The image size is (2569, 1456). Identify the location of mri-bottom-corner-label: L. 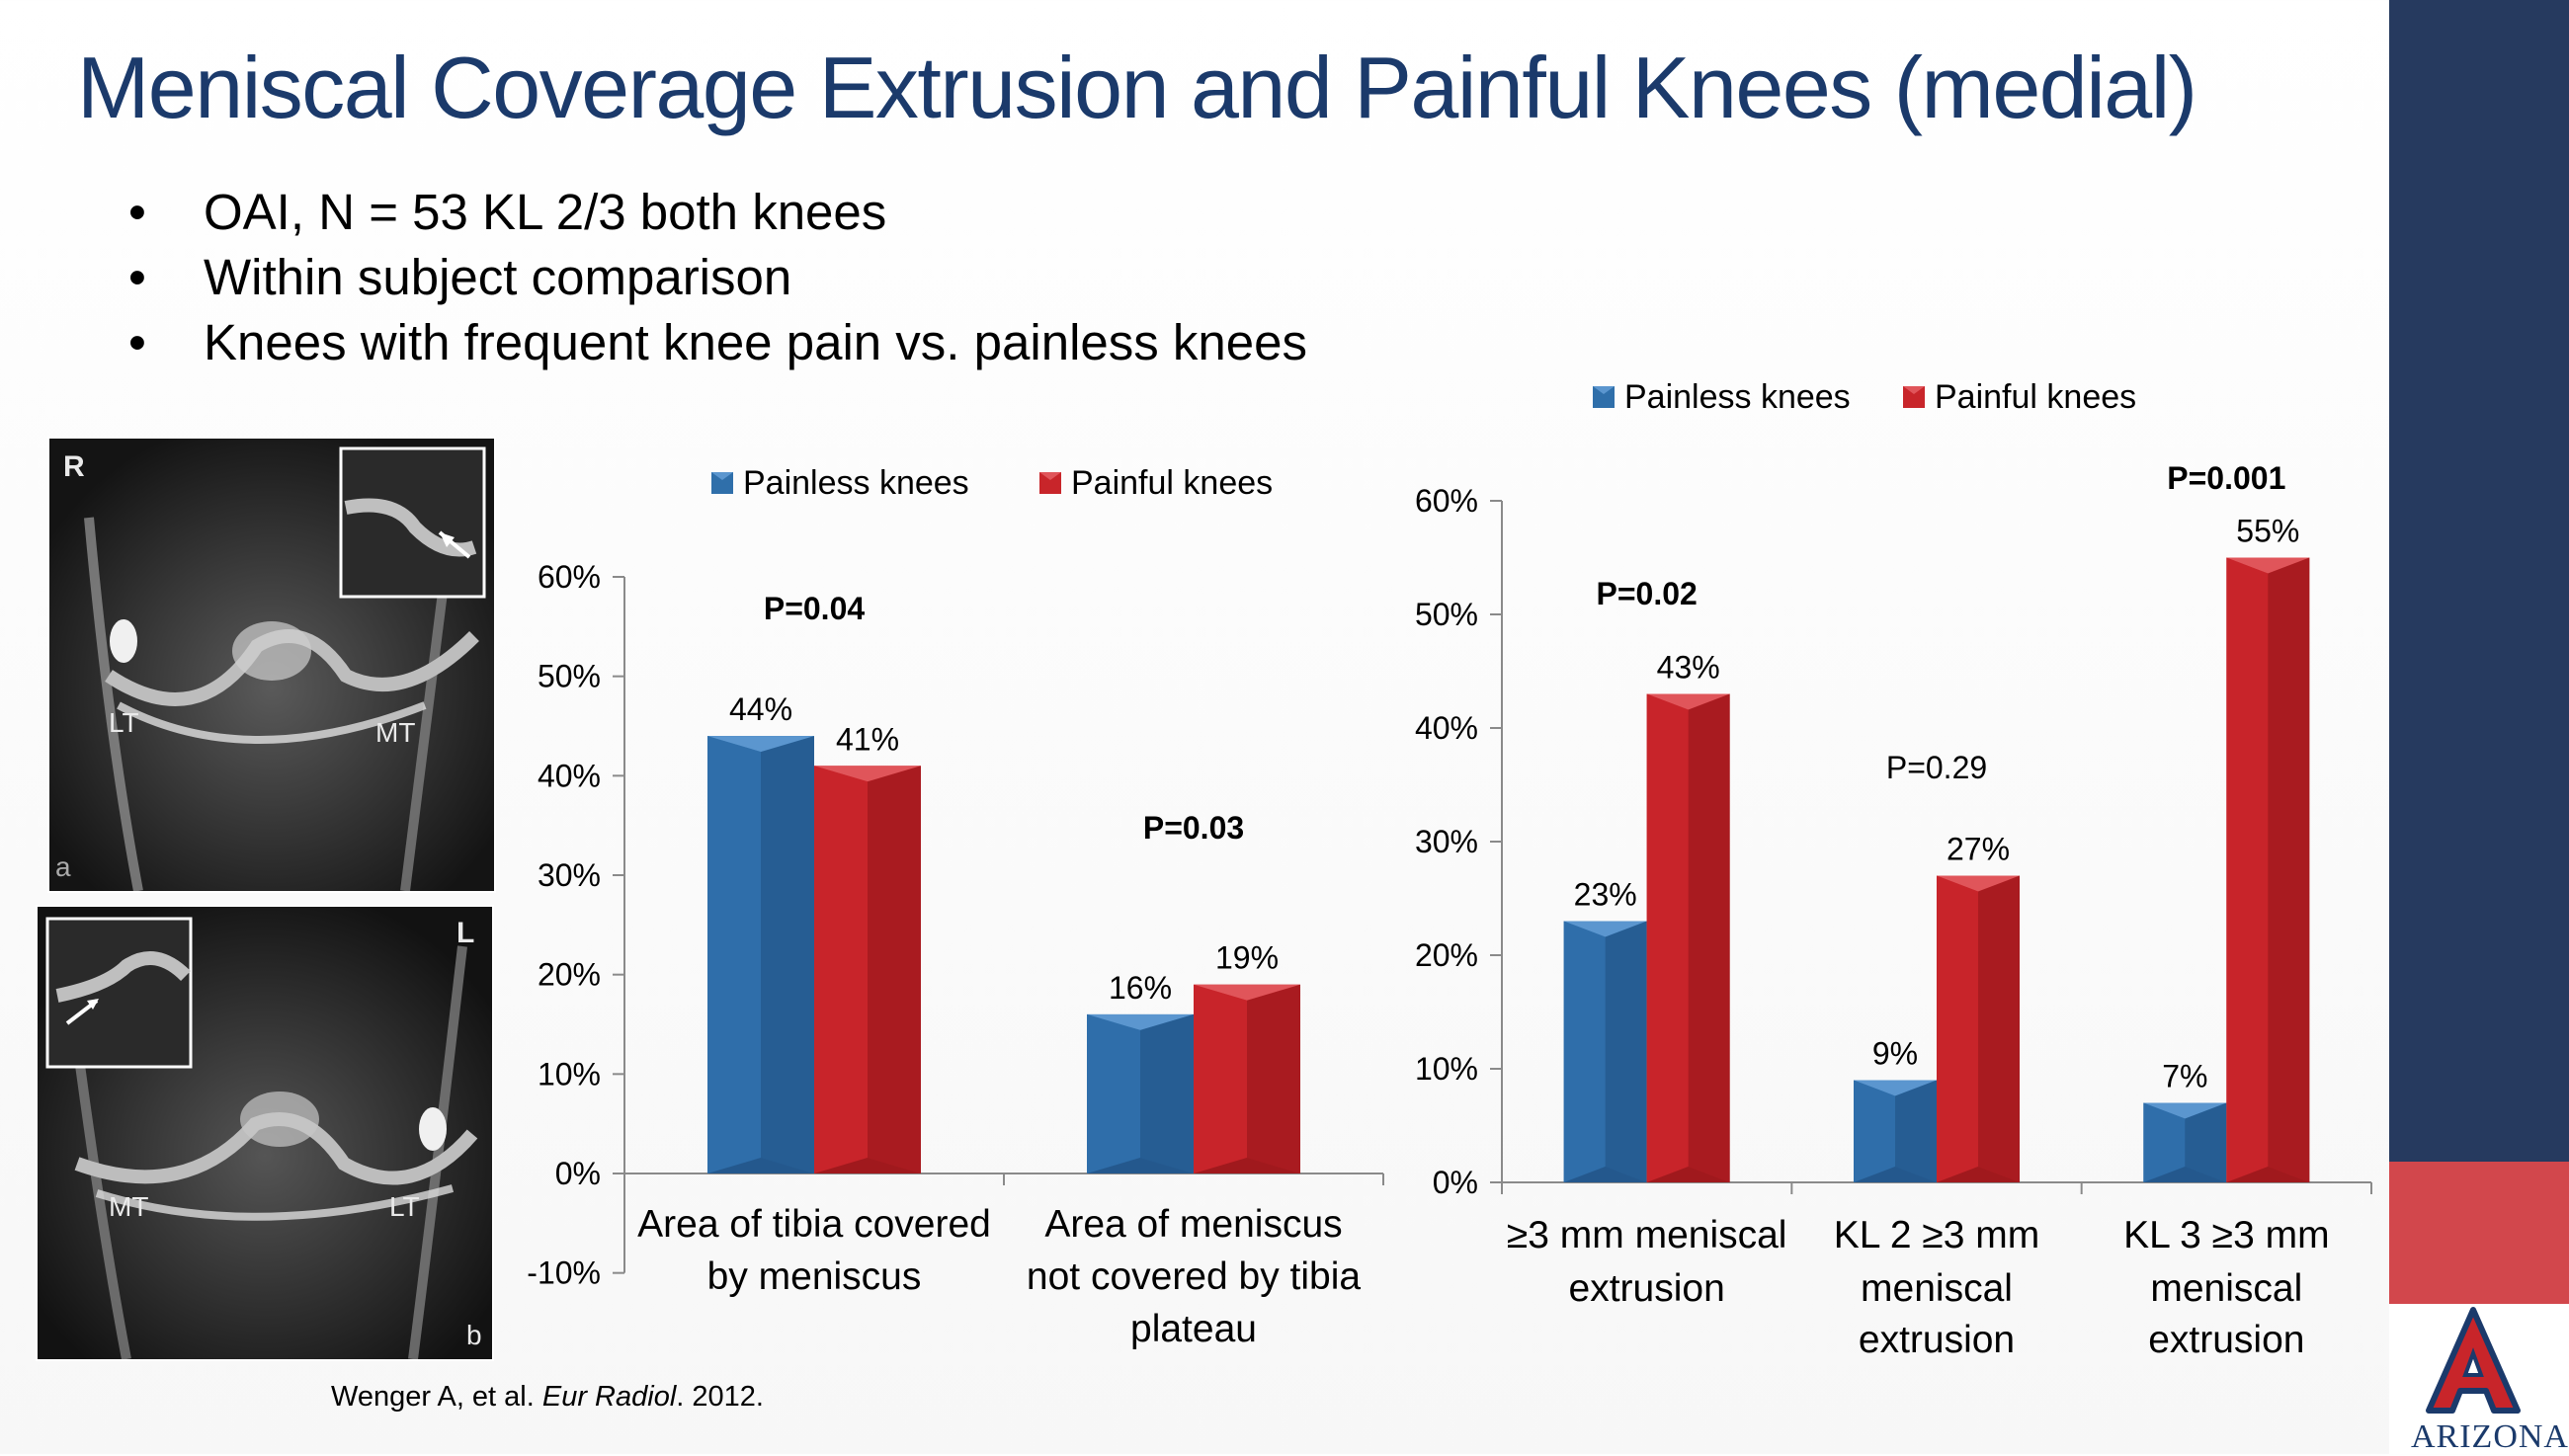
(465, 933).